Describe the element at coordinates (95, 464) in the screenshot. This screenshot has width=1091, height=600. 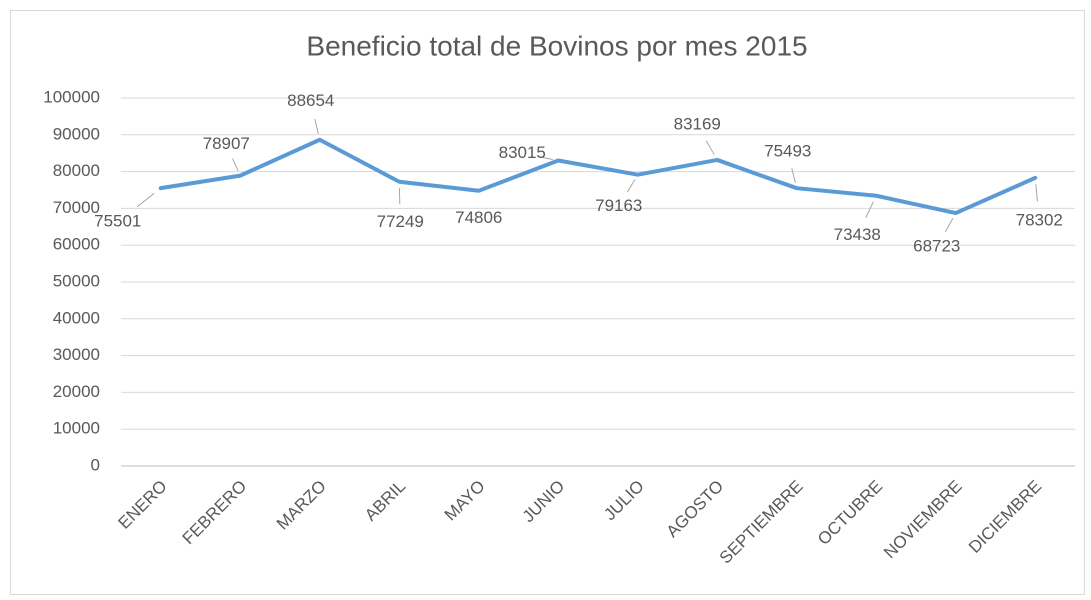
I see `y-tick-label: 0` at that location.